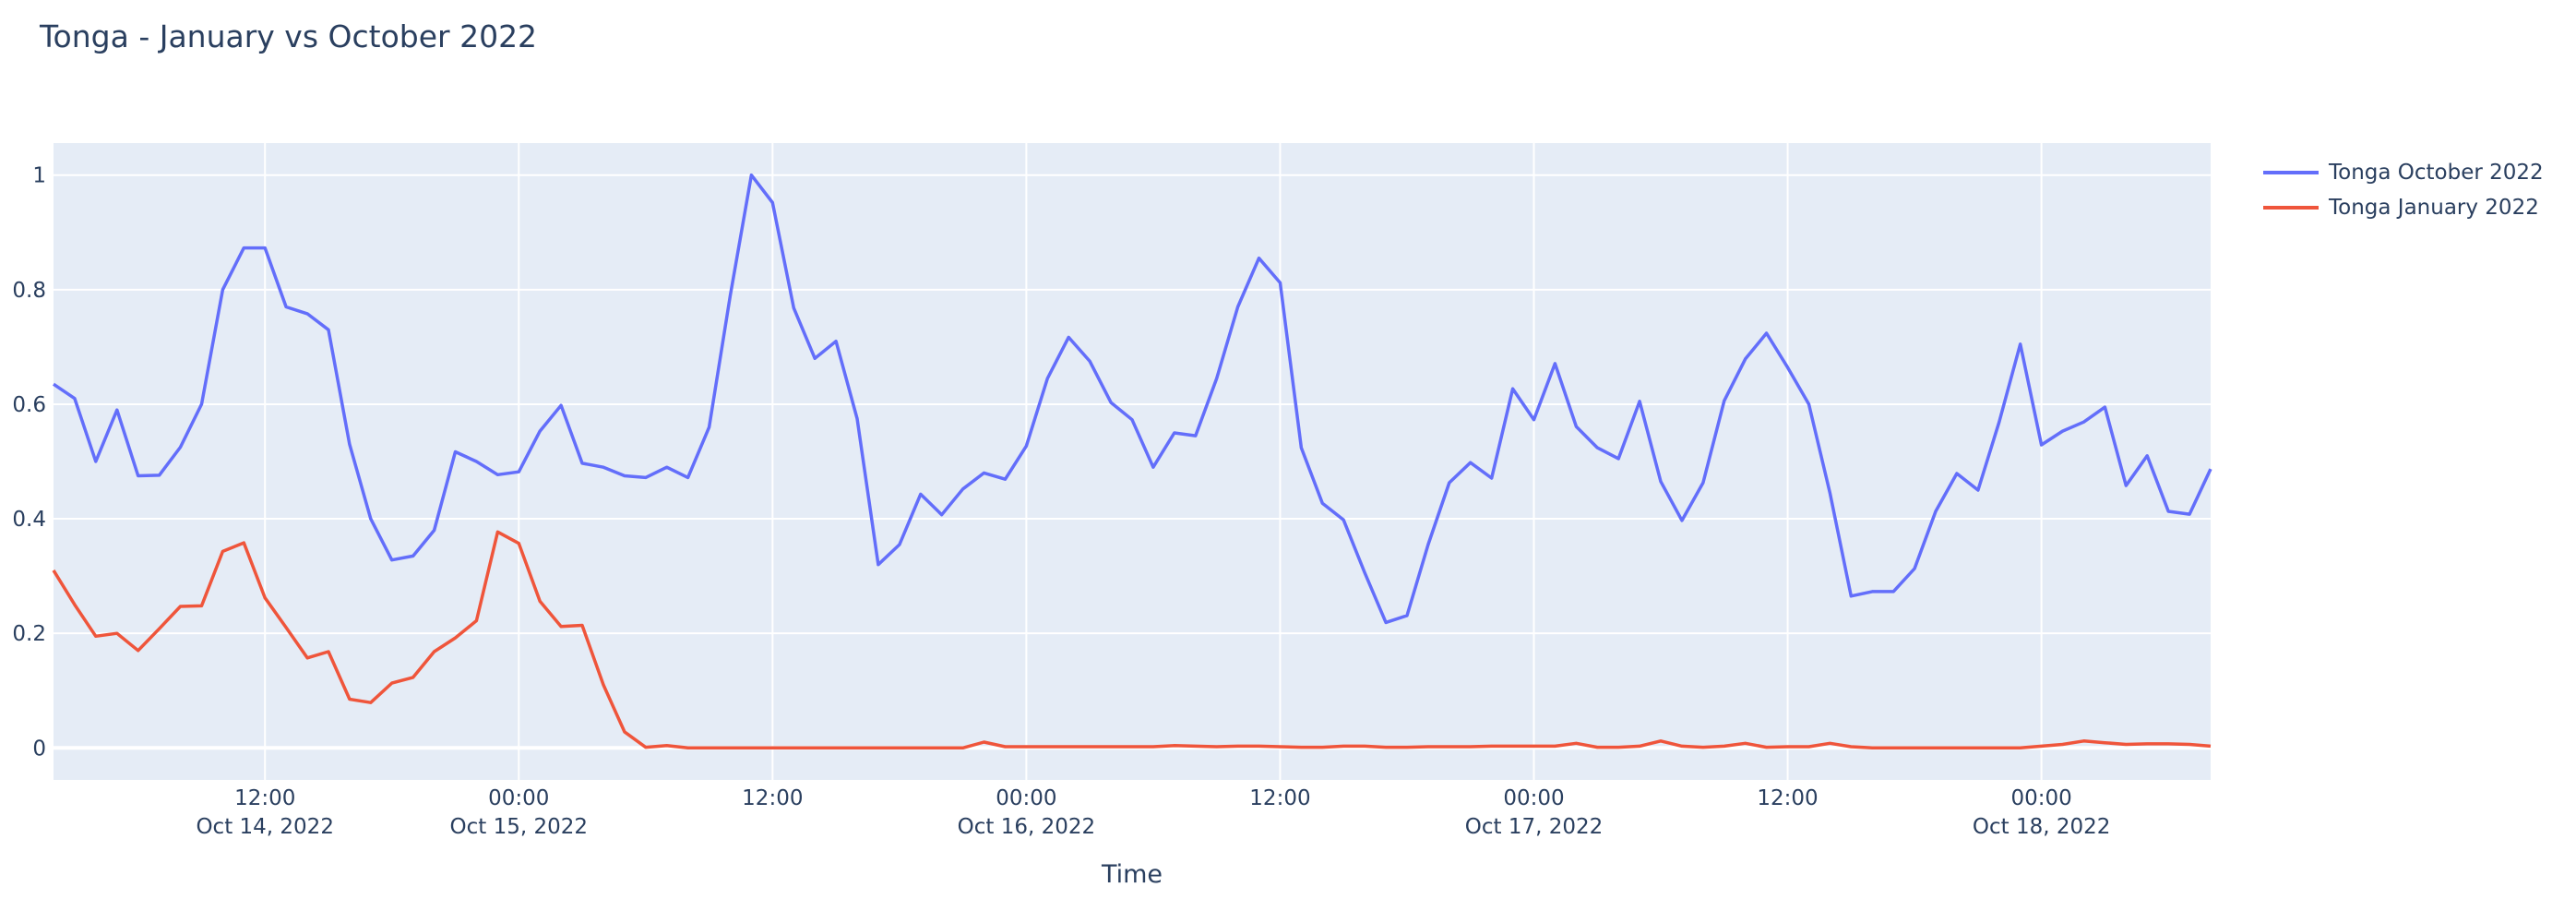 This screenshot has height=899, width=2576. I want to click on y-axis-ticks: 0 0.2 0.4 0.6 0.8 1, so click(29, 462).